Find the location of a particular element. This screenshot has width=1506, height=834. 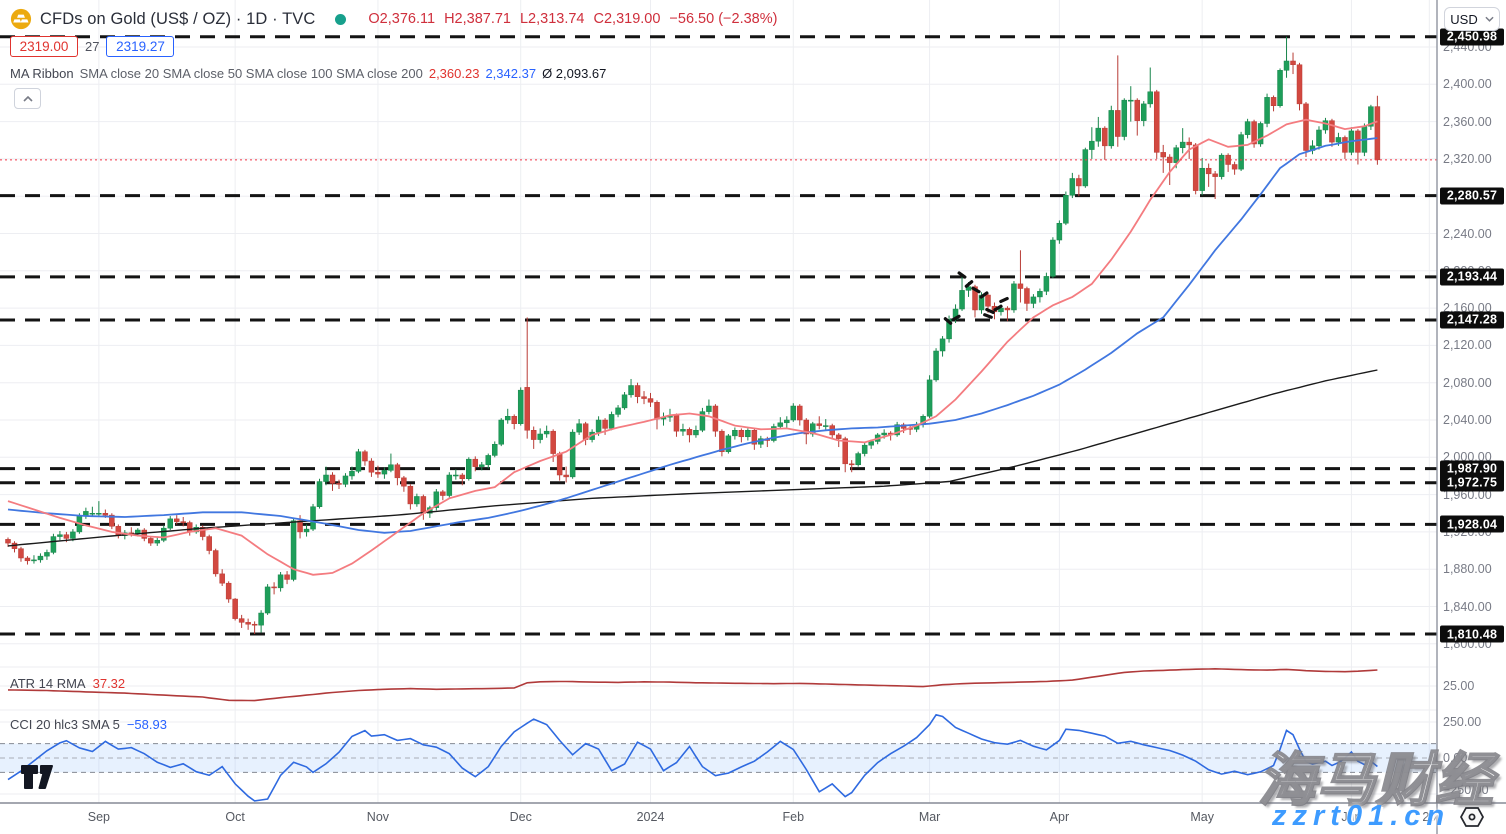

level-price-badge: 1,810.48 is located at coordinates (1472, 634).